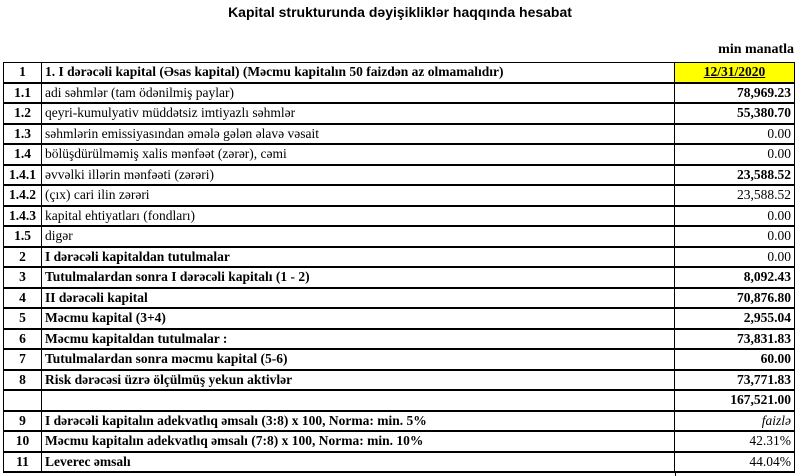 Image resolution: width=800 pixels, height=476 pixels. What do you see at coordinates (22, 154) in the screenshot?
I see `cell-num: 1.4` at bounding box center [22, 154].